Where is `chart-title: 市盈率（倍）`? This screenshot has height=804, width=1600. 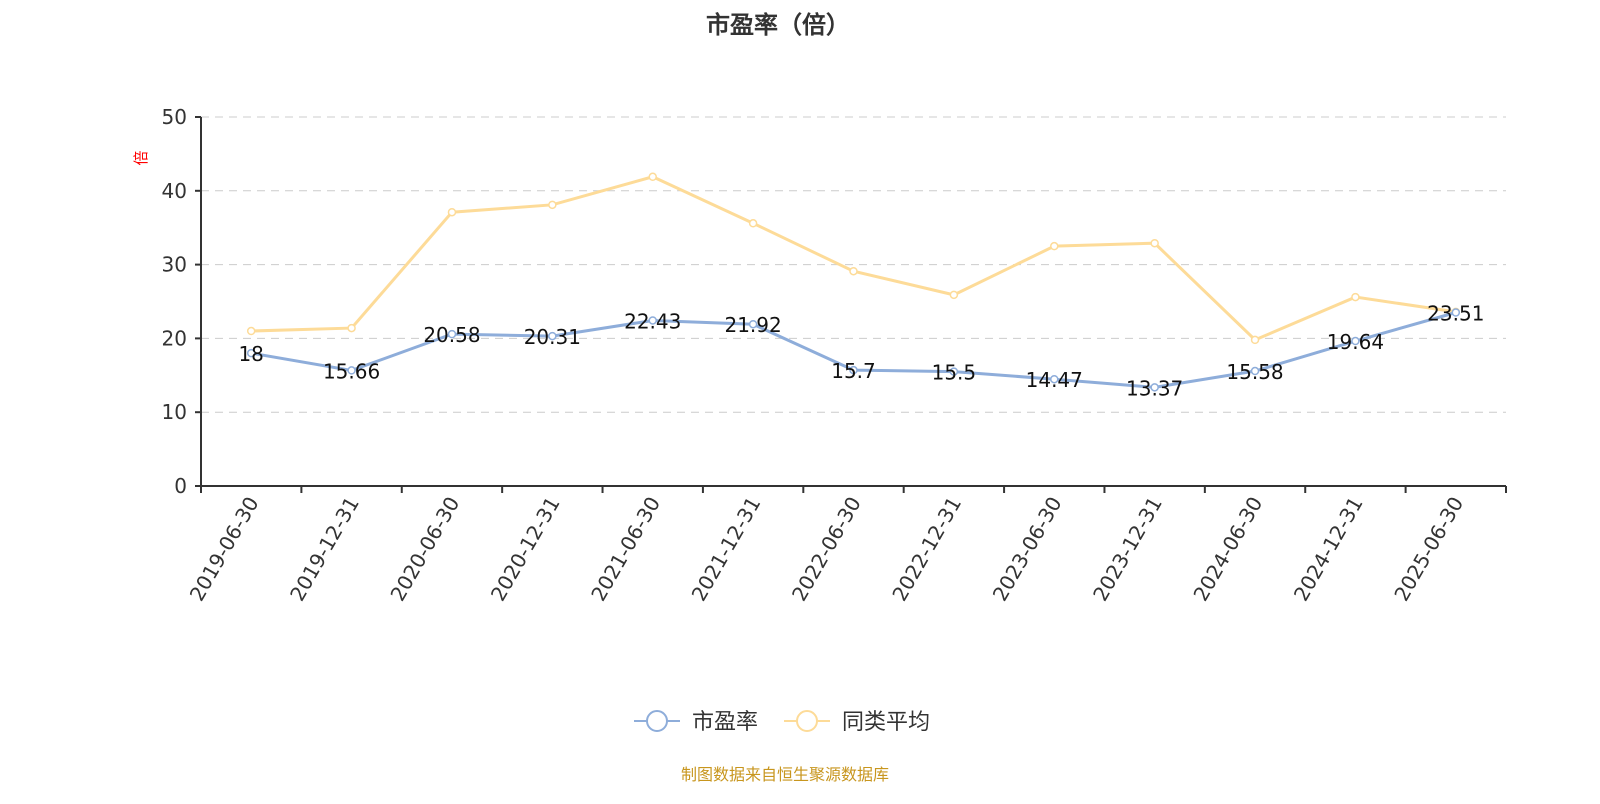
chart-title: 市盈率（倍） is located at coordinates (778, 25).